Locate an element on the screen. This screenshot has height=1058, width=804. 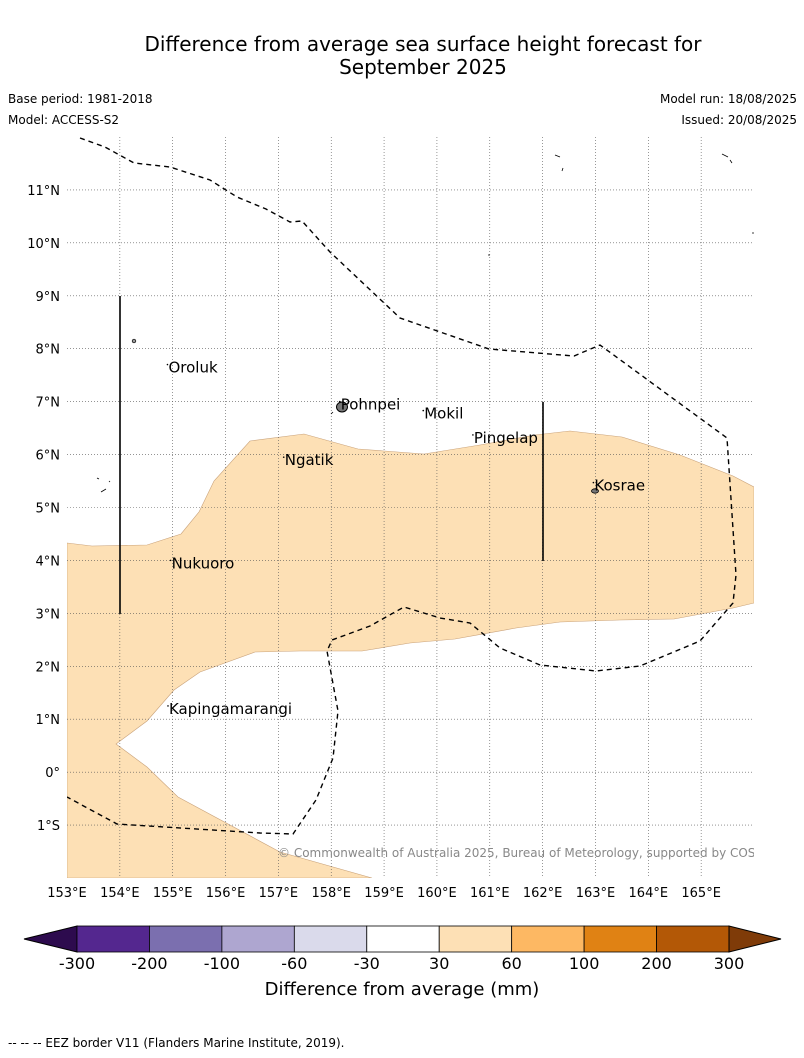
lon-label: 160°E is located at coordinates (437, 893).